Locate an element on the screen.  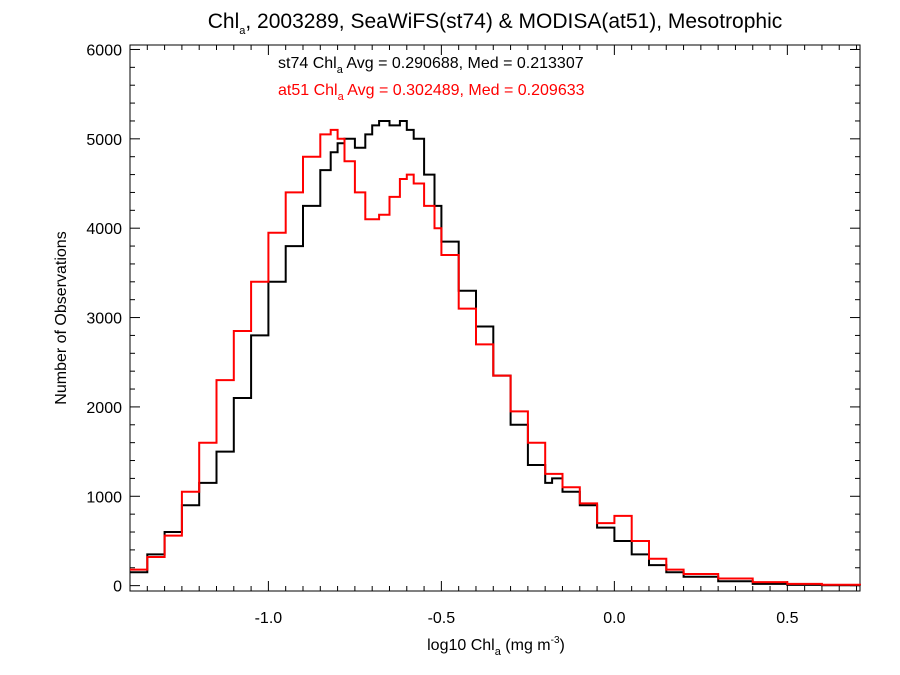
x-axis-label-mid: (mg m is located at coordinates (526, 645).